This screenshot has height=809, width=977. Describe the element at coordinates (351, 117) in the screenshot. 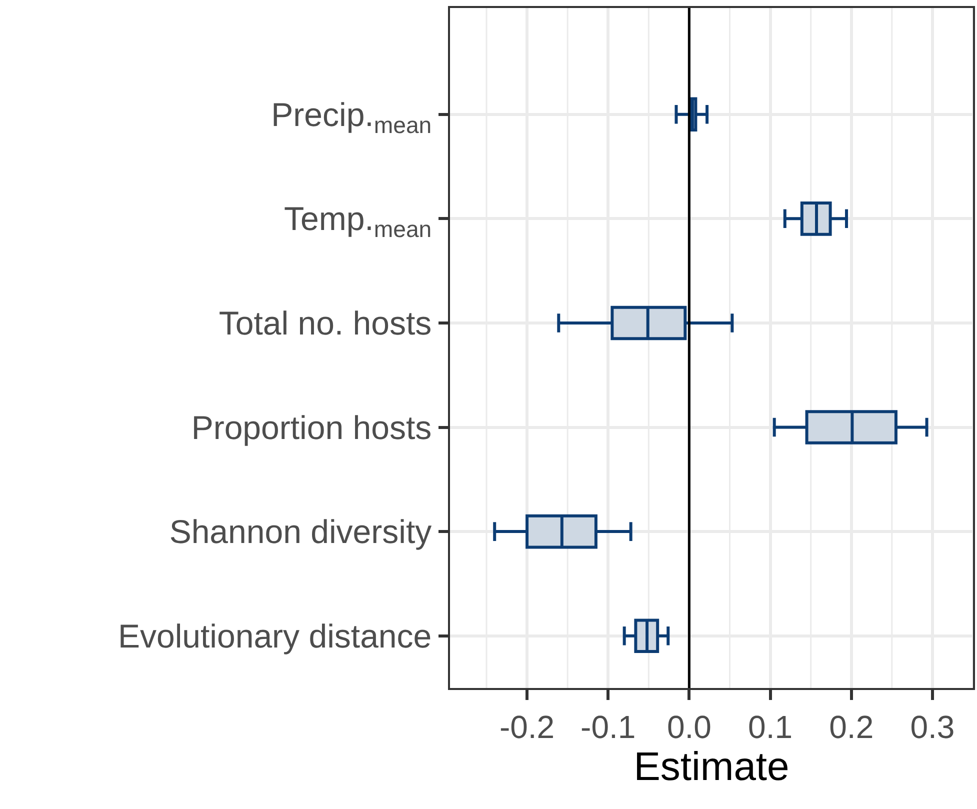

I see `y-tick-label: Precip.$_{mean}$` at that location.